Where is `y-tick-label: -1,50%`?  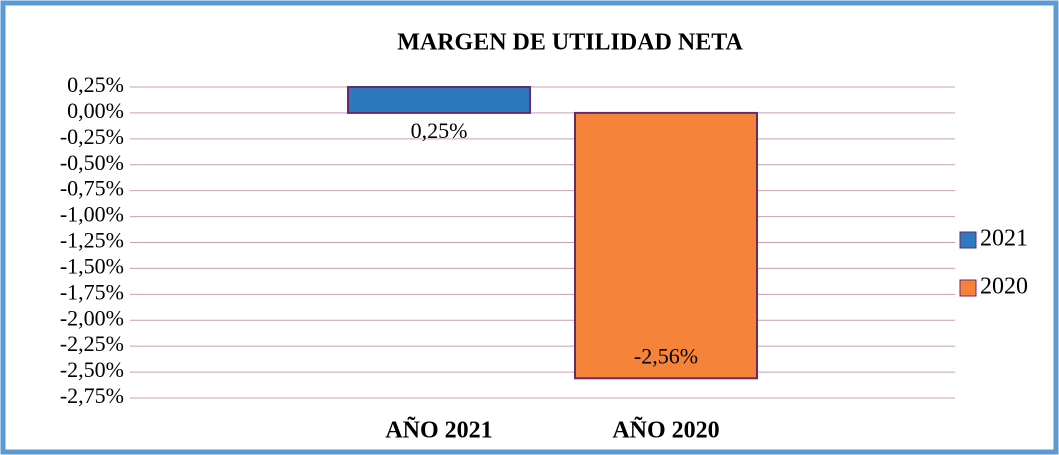
y-tick-label: -1,50% is located at coordinates (92, 265).